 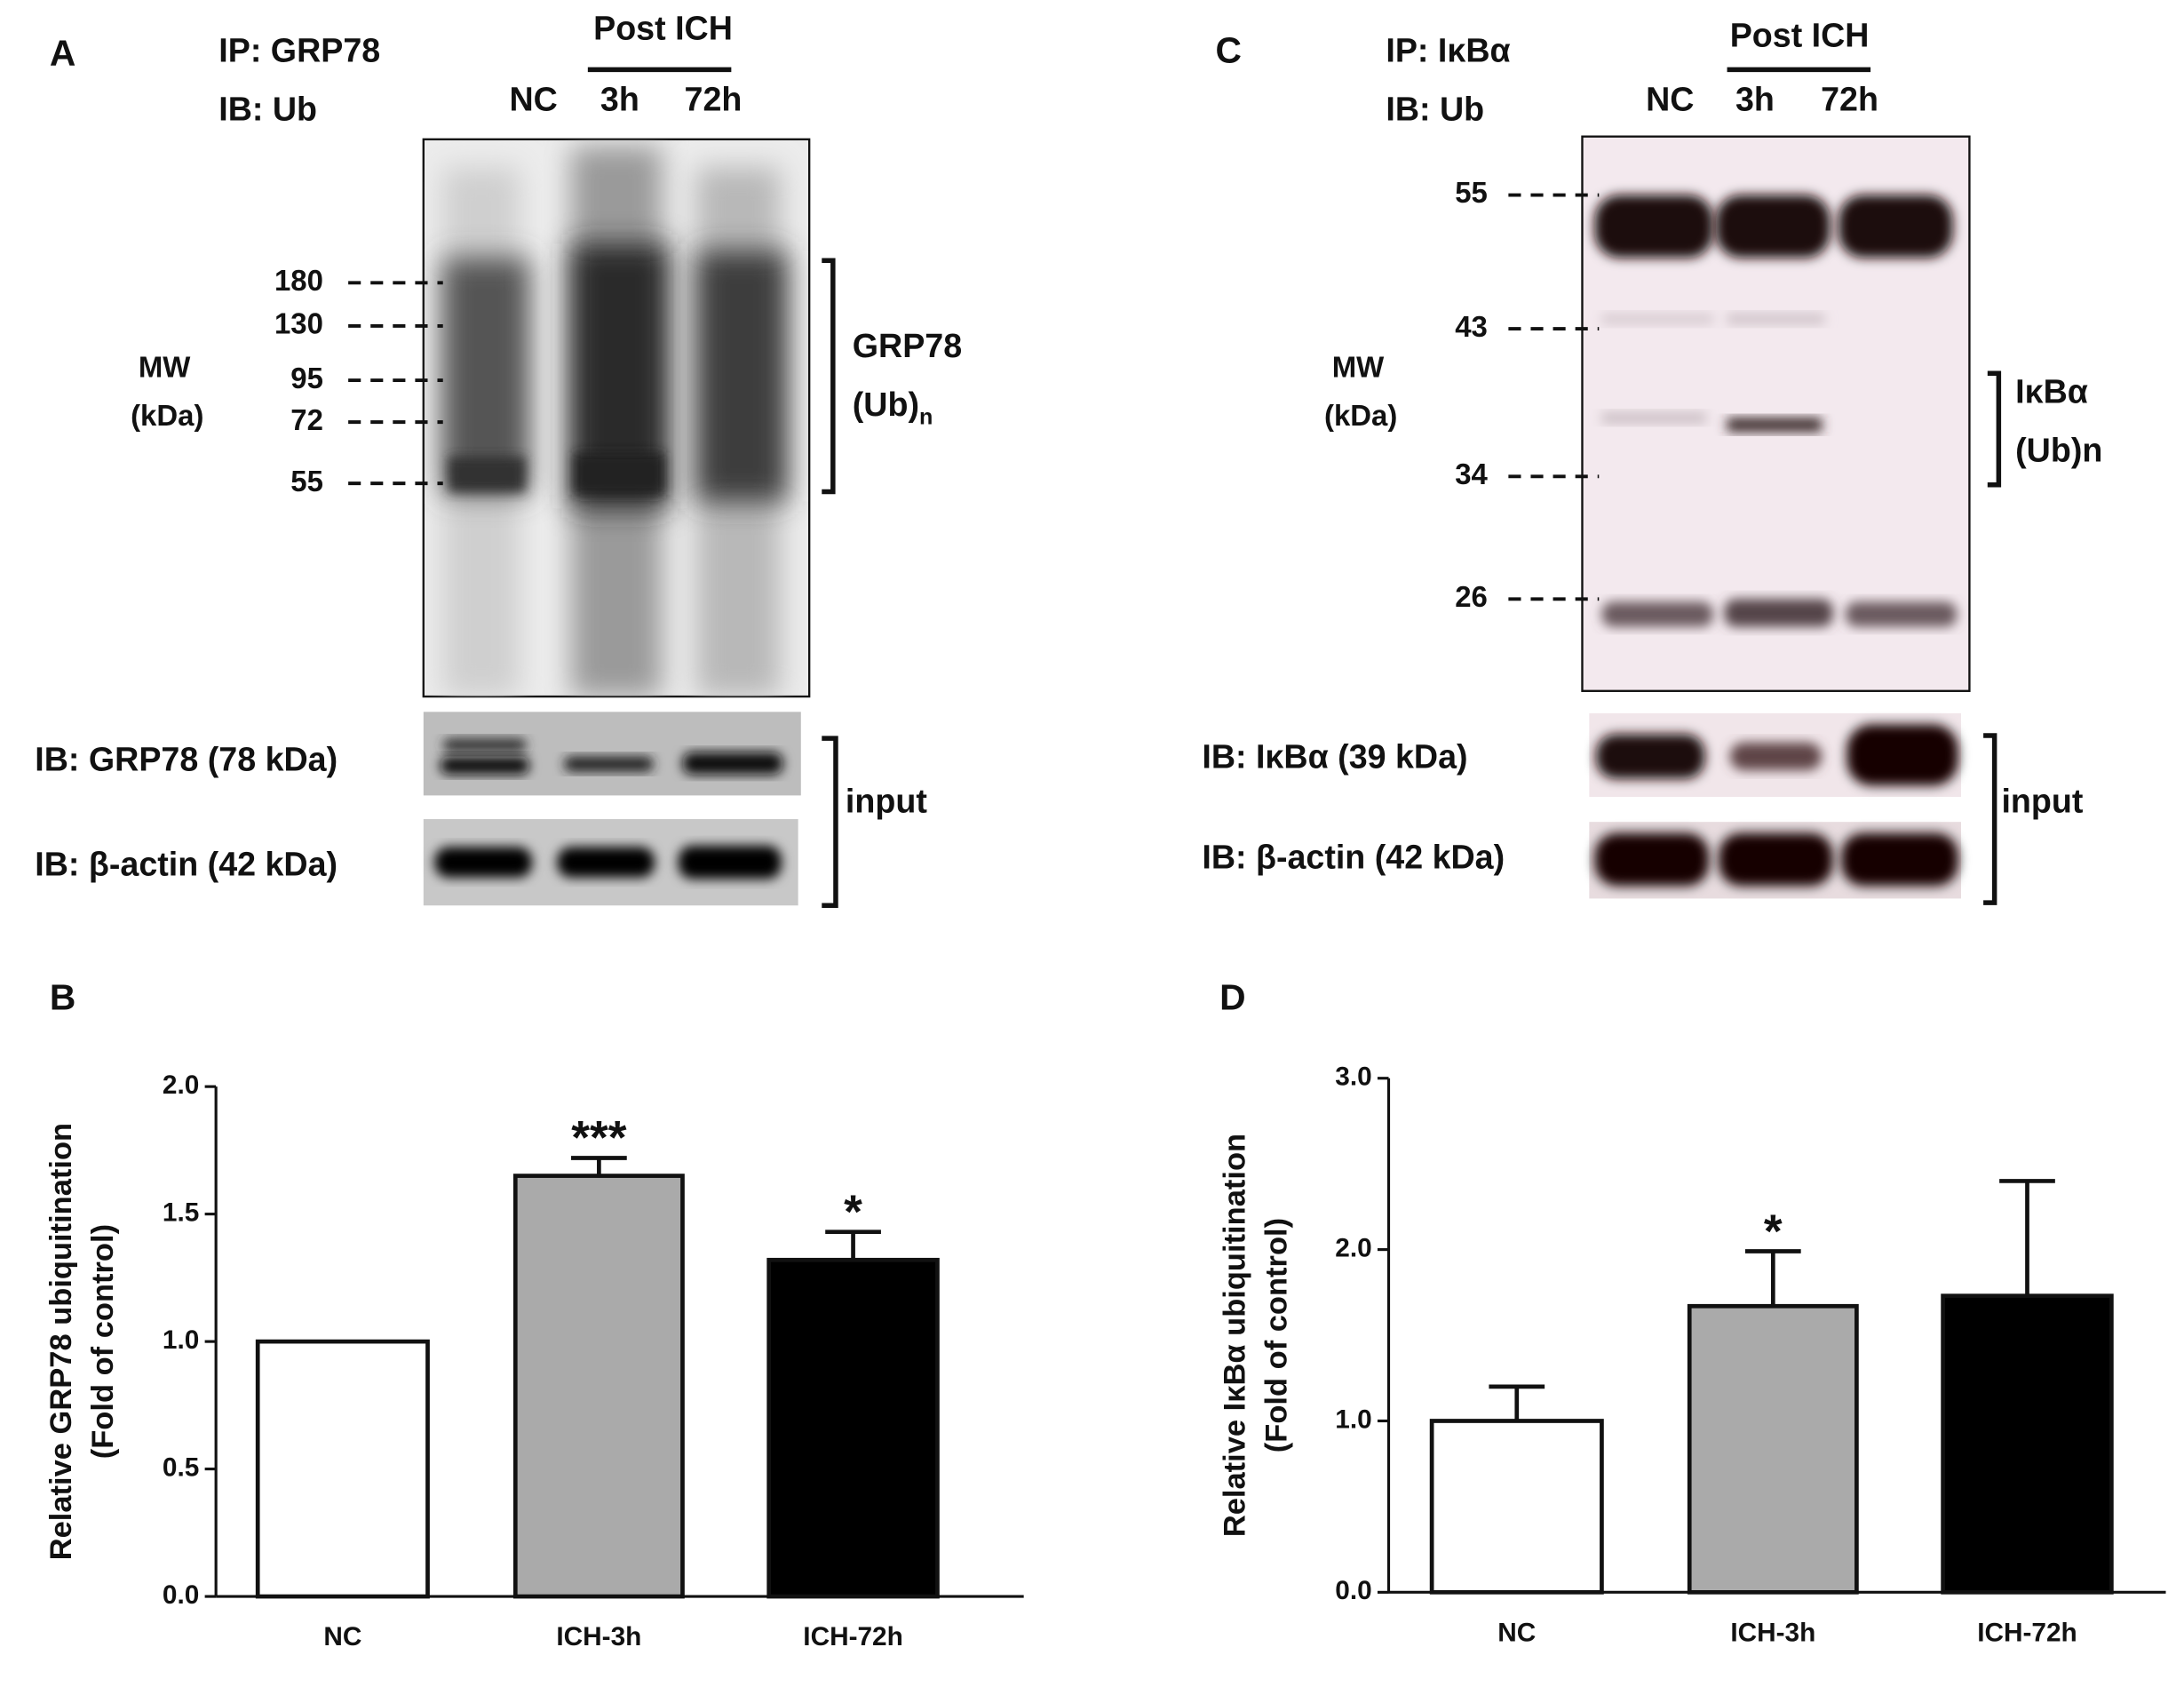 I want to click on bracket-label: IκBα, so click(x=2051, y=391).